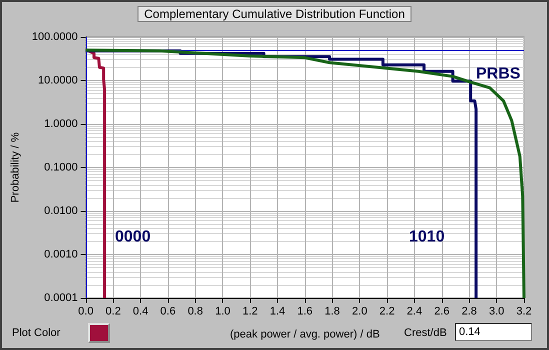 This screenshot has width=549, height=350. I want to click on x-tick-label: 2.0, so click(360, 312).